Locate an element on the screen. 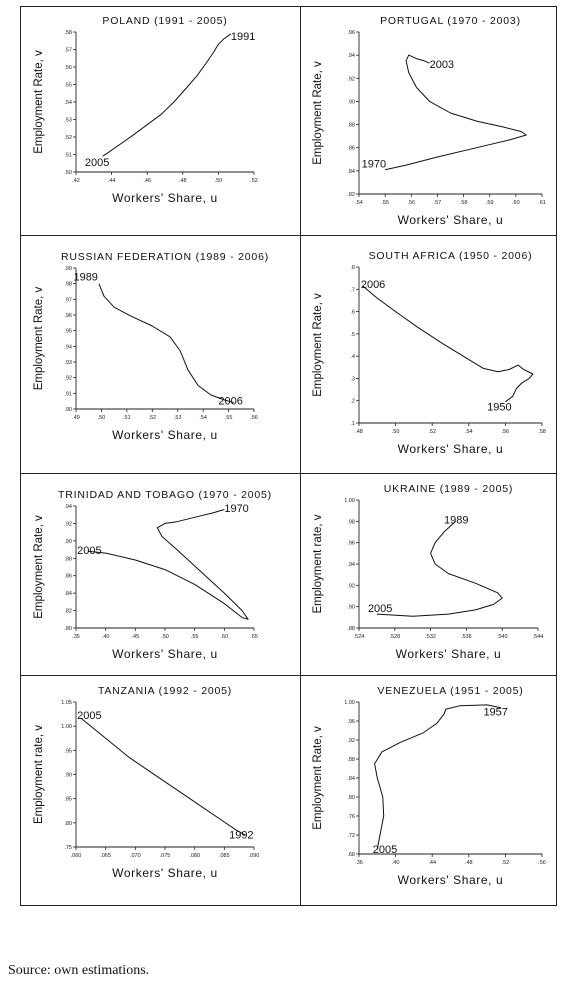 The image size is (575, 988). y-tick-label: .68 is located at coordinates (351, 855).